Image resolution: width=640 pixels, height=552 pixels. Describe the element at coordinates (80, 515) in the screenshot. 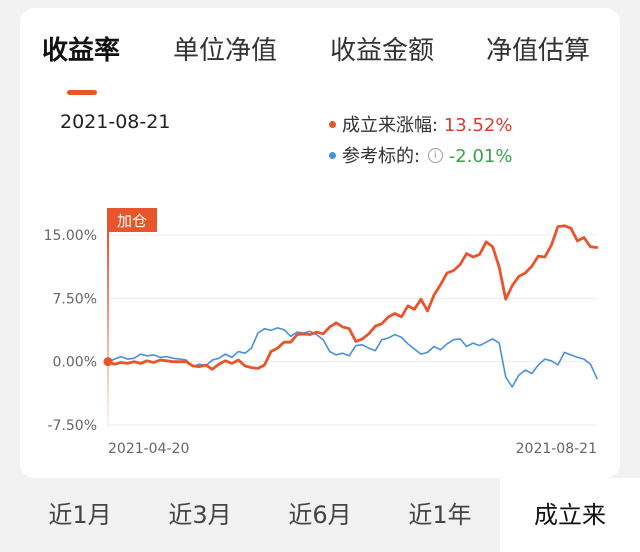

I see `period-1-month: 近1月` at that location.